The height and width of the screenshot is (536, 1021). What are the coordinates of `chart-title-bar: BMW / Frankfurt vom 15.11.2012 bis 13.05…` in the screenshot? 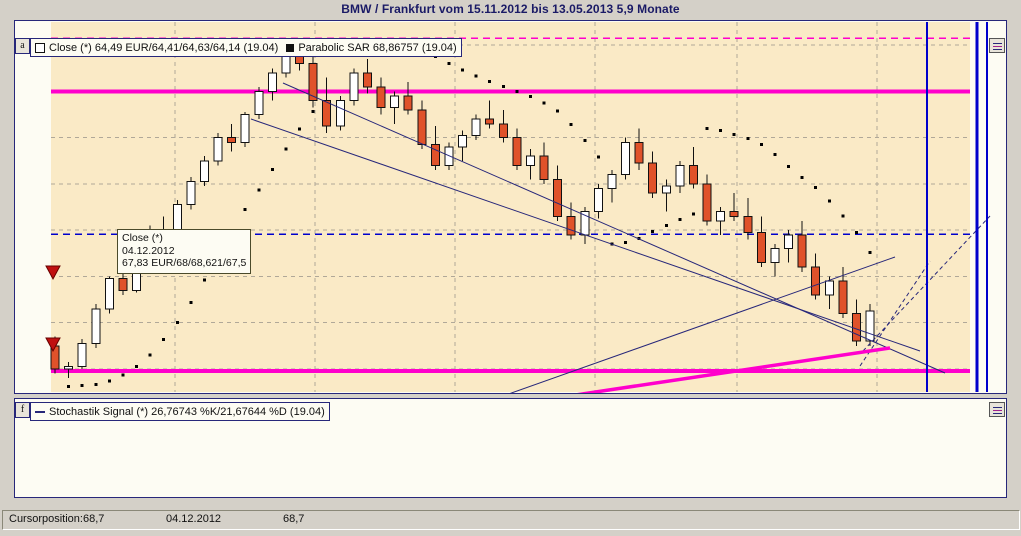 It's located at (510, 8).